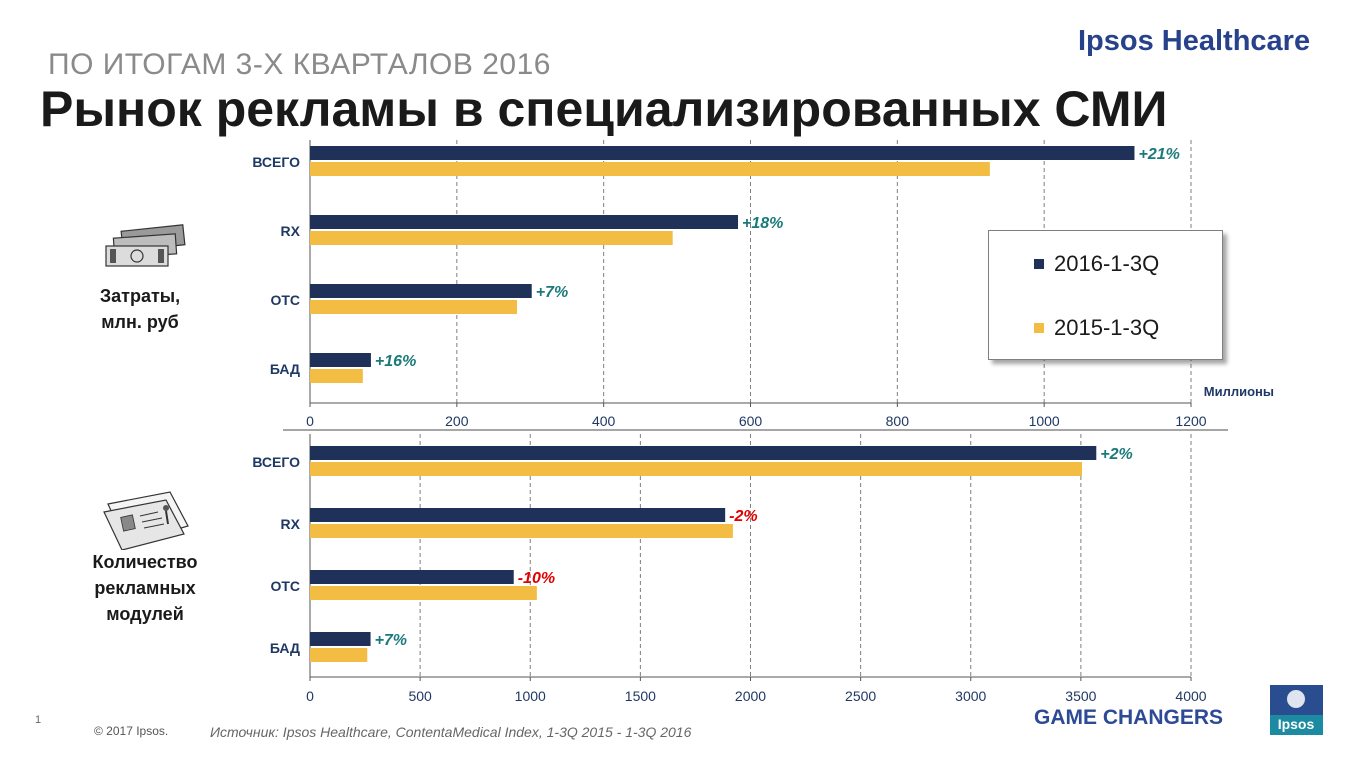 The width and height of the screenshot is (1351, 758). Describe the element at coordinates (1105, 295) in the screenshot. I see `chart-legend: 2016-1-3Q 2015-1-3Q` at that location.